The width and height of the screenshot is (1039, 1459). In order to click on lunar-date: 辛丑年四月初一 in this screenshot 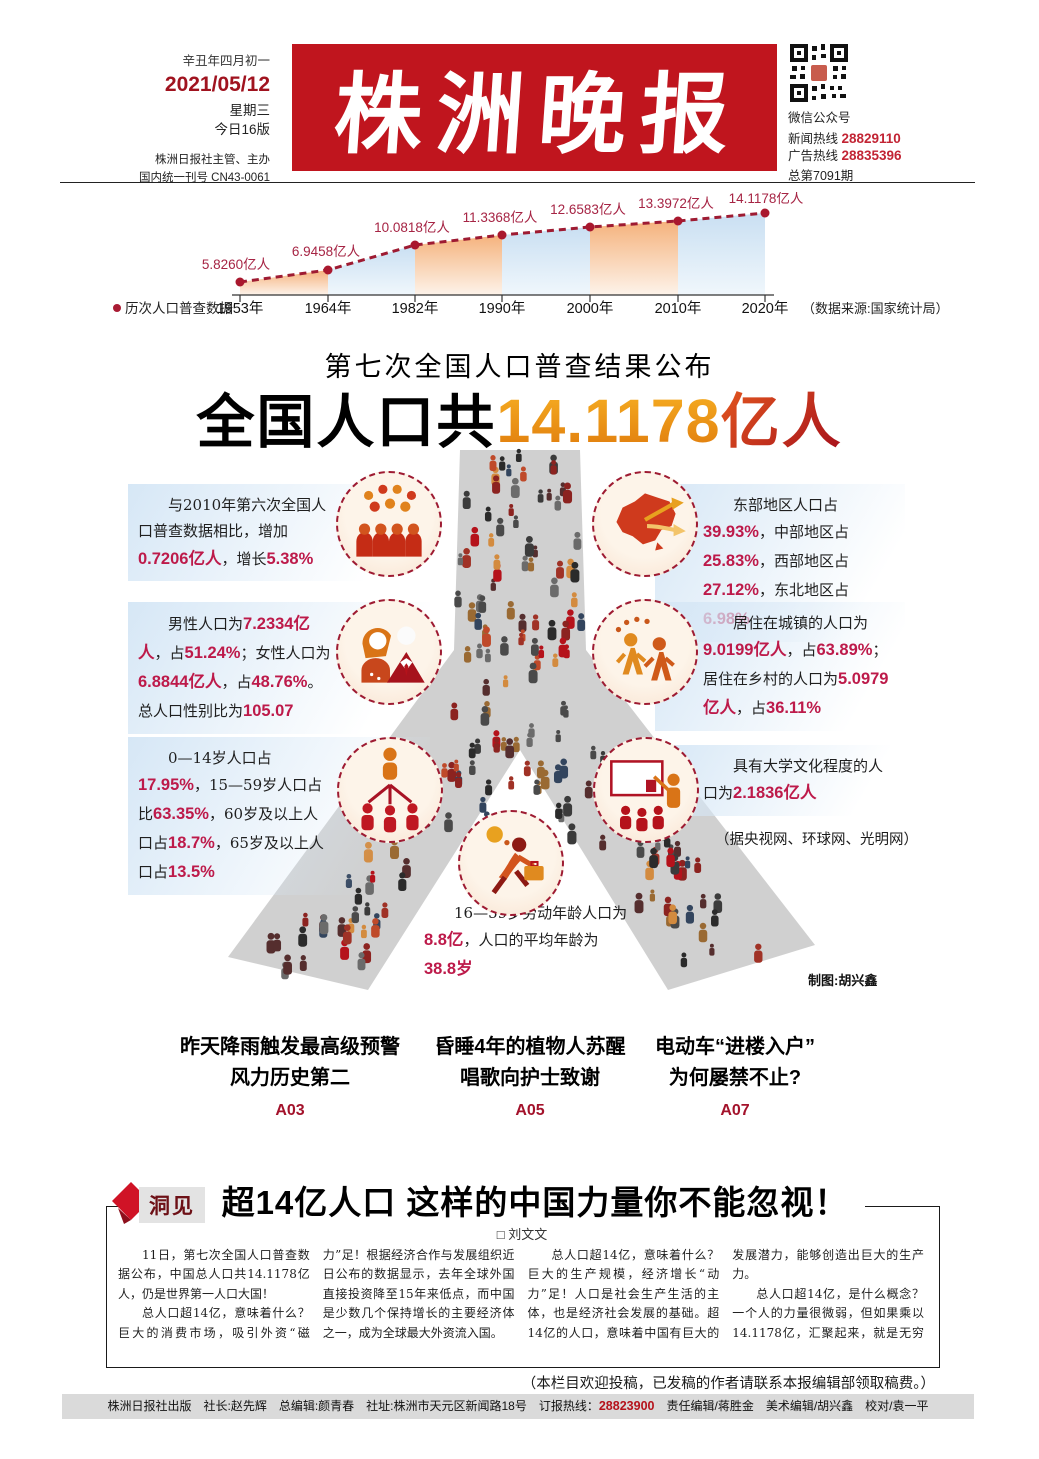, I will do `click(226, 61)`.